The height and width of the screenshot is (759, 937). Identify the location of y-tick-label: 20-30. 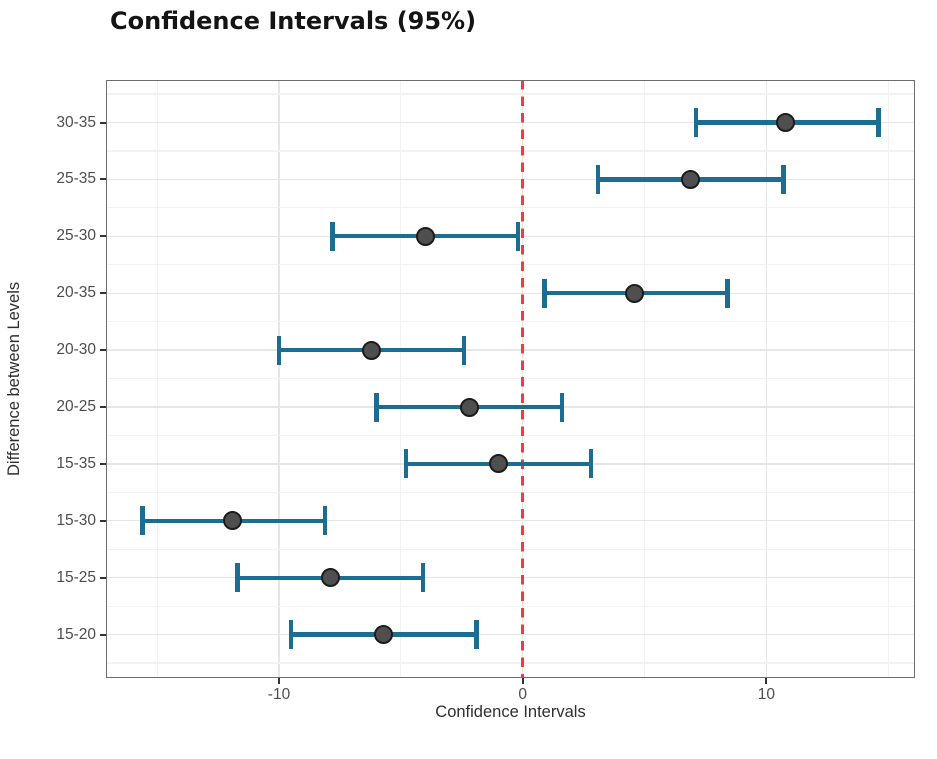
(76, 350).